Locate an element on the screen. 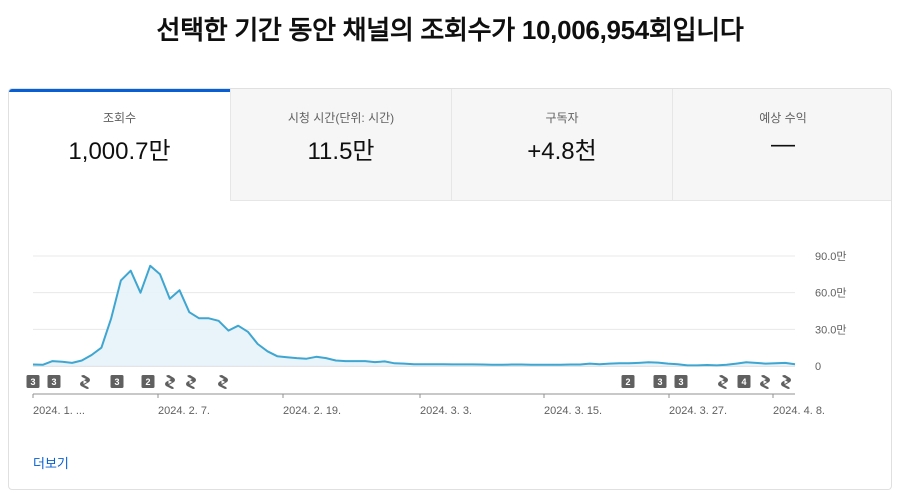 This screenshot has width=900, height=494. x-tick-label: 2024. 3. 15. is located at coordinates (573, 411).